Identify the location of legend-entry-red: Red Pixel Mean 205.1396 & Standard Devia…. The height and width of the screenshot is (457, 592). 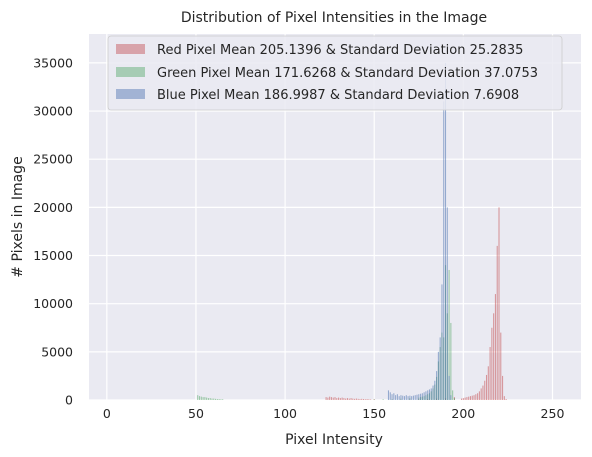
(340, 50).